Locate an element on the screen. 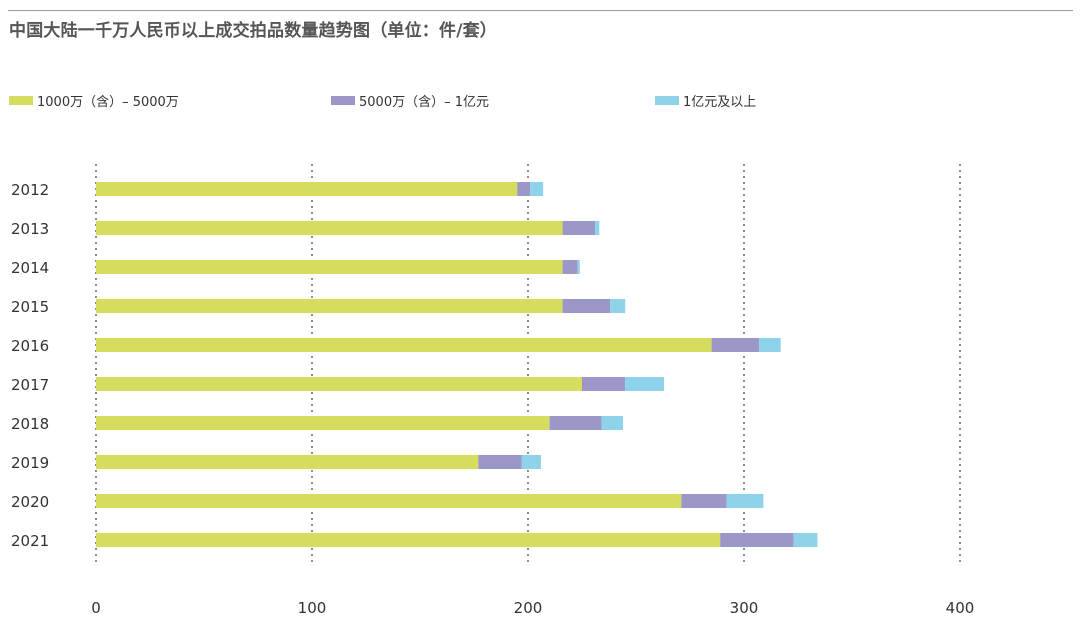 The image size is (1080, 624). y-tick-label: 2016 is located at coordinates (30, 346).